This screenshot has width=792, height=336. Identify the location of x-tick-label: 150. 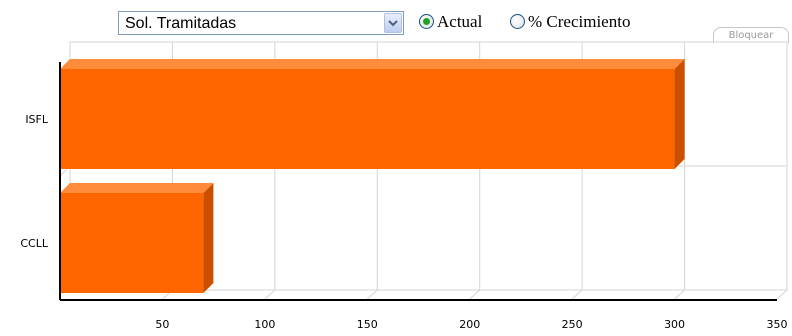
(367, 324).